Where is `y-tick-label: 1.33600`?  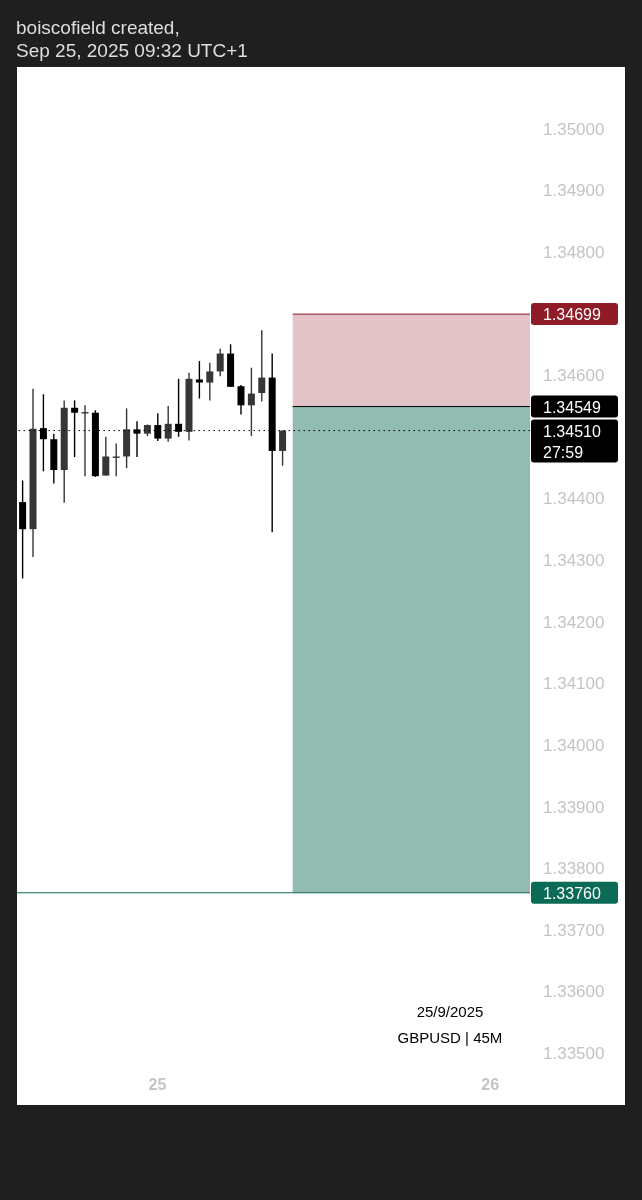
y-tick-label: 1.33600 is located at coordinates (574, 992).